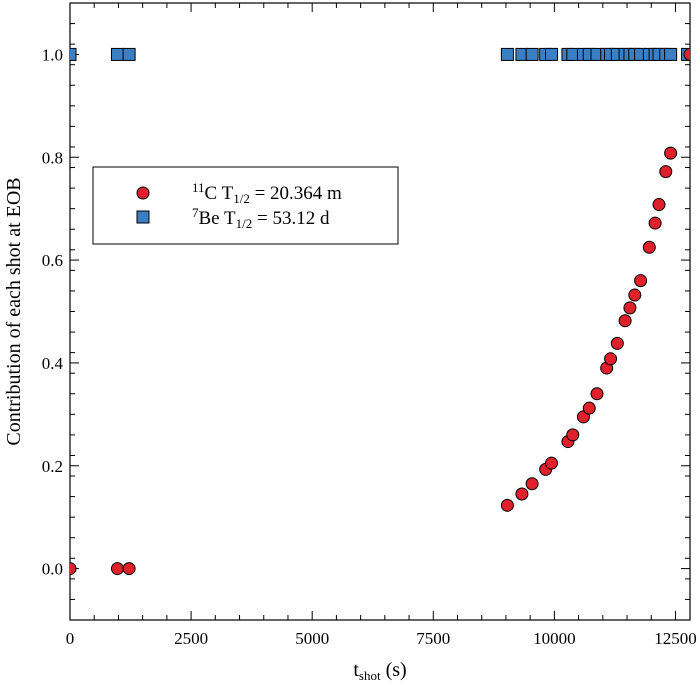 Image resolution: width=700 pixels, height=688 pixels. I want to click on x-tick-label: 5000, so click(312, 638).